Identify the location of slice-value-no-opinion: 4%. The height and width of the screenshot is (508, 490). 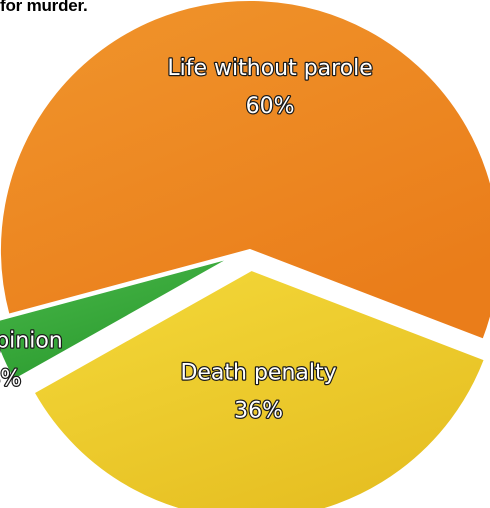
(10, 379).